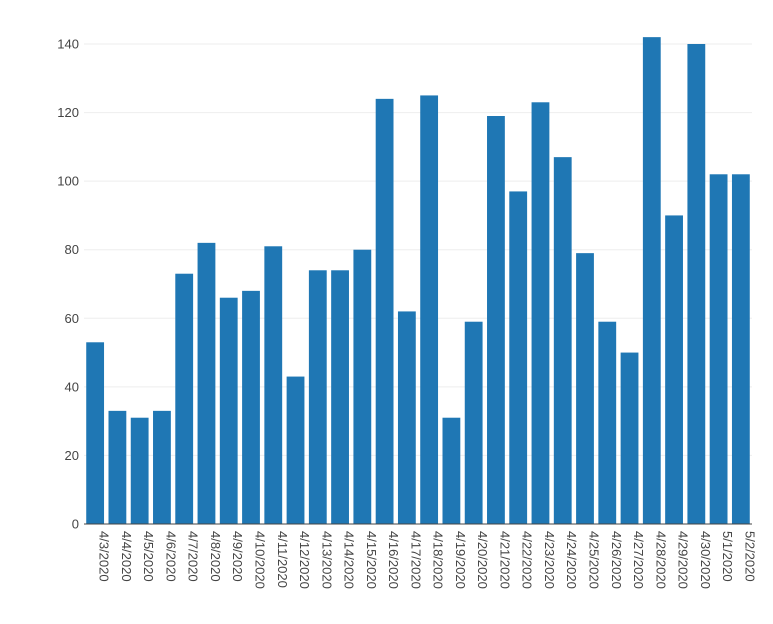  Describe the element at coordinates (705, 560) in the screenshot. I see `x-tick-label: 4/30/2020` at that location.